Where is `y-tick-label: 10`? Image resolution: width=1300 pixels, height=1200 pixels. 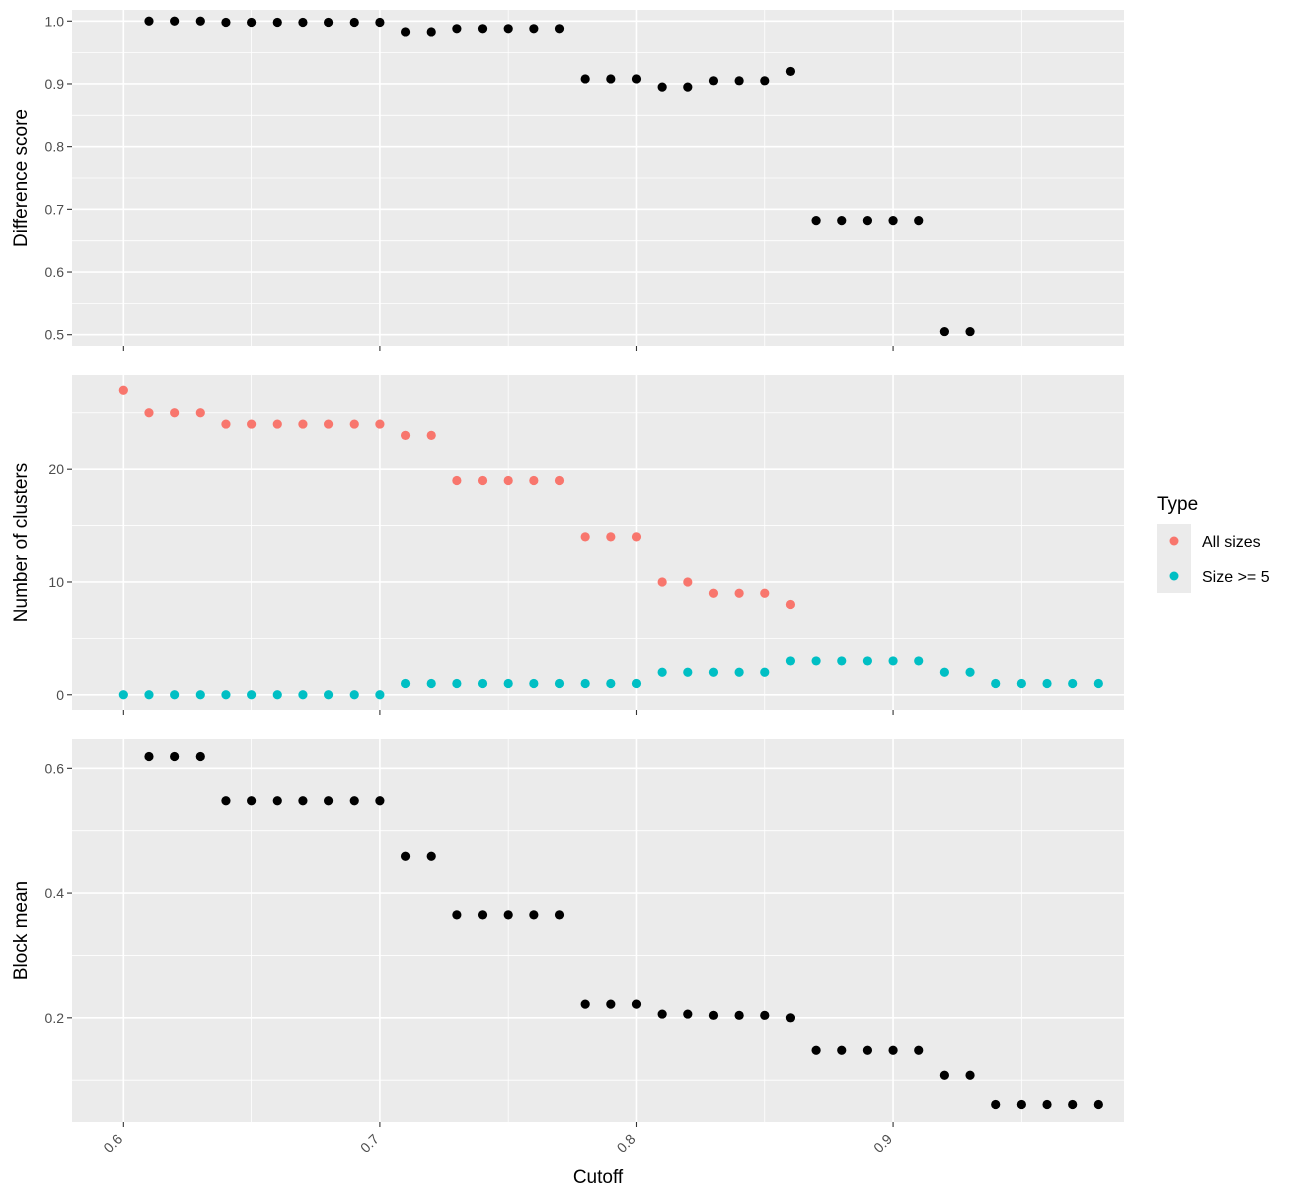
y-tick-label: 10 is located at coordinates (56, 582).